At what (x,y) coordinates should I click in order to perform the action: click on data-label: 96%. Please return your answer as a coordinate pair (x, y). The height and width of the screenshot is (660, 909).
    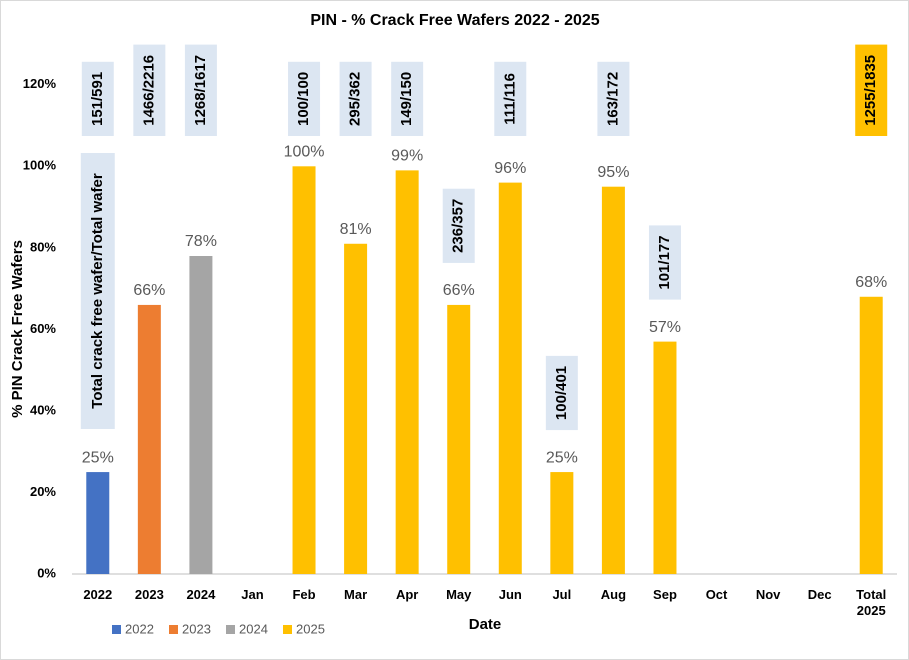
    Looking at the image, I should click on (510, 168).